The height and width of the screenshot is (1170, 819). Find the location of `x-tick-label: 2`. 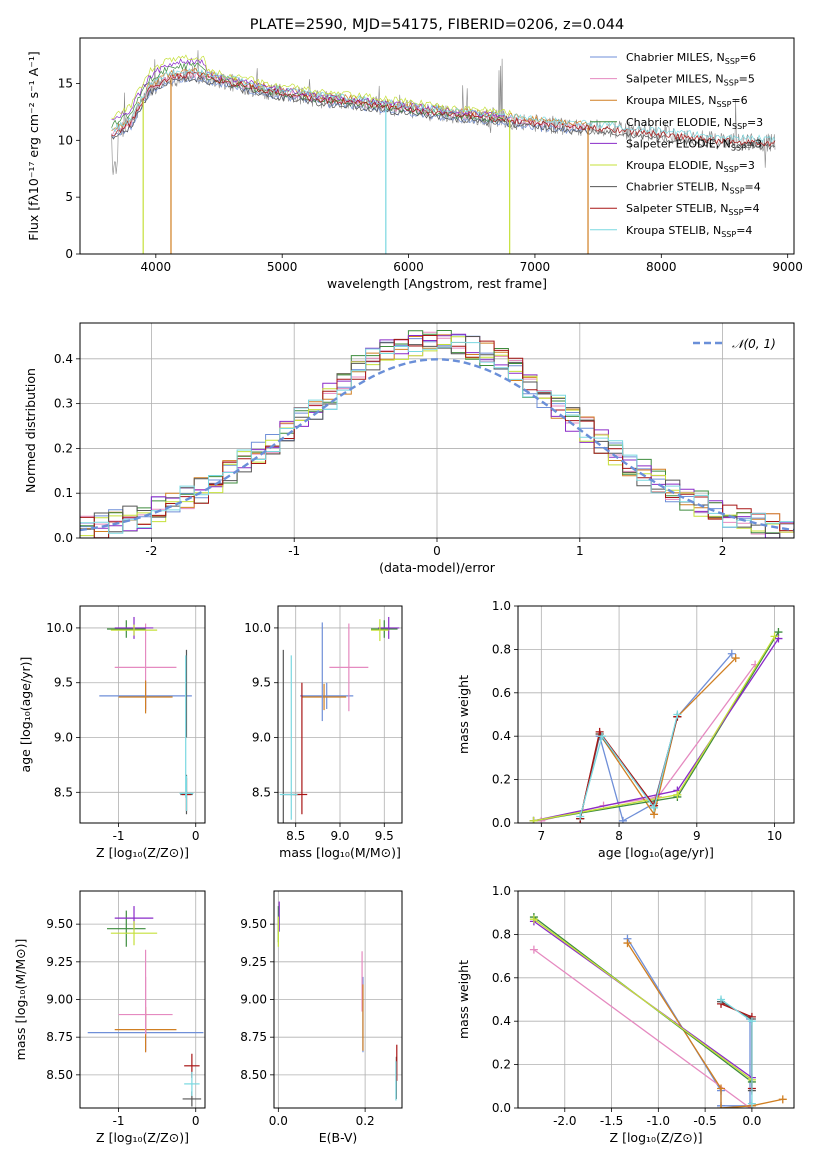

x-tick-label: 2 is located at coordinates (723, 551).